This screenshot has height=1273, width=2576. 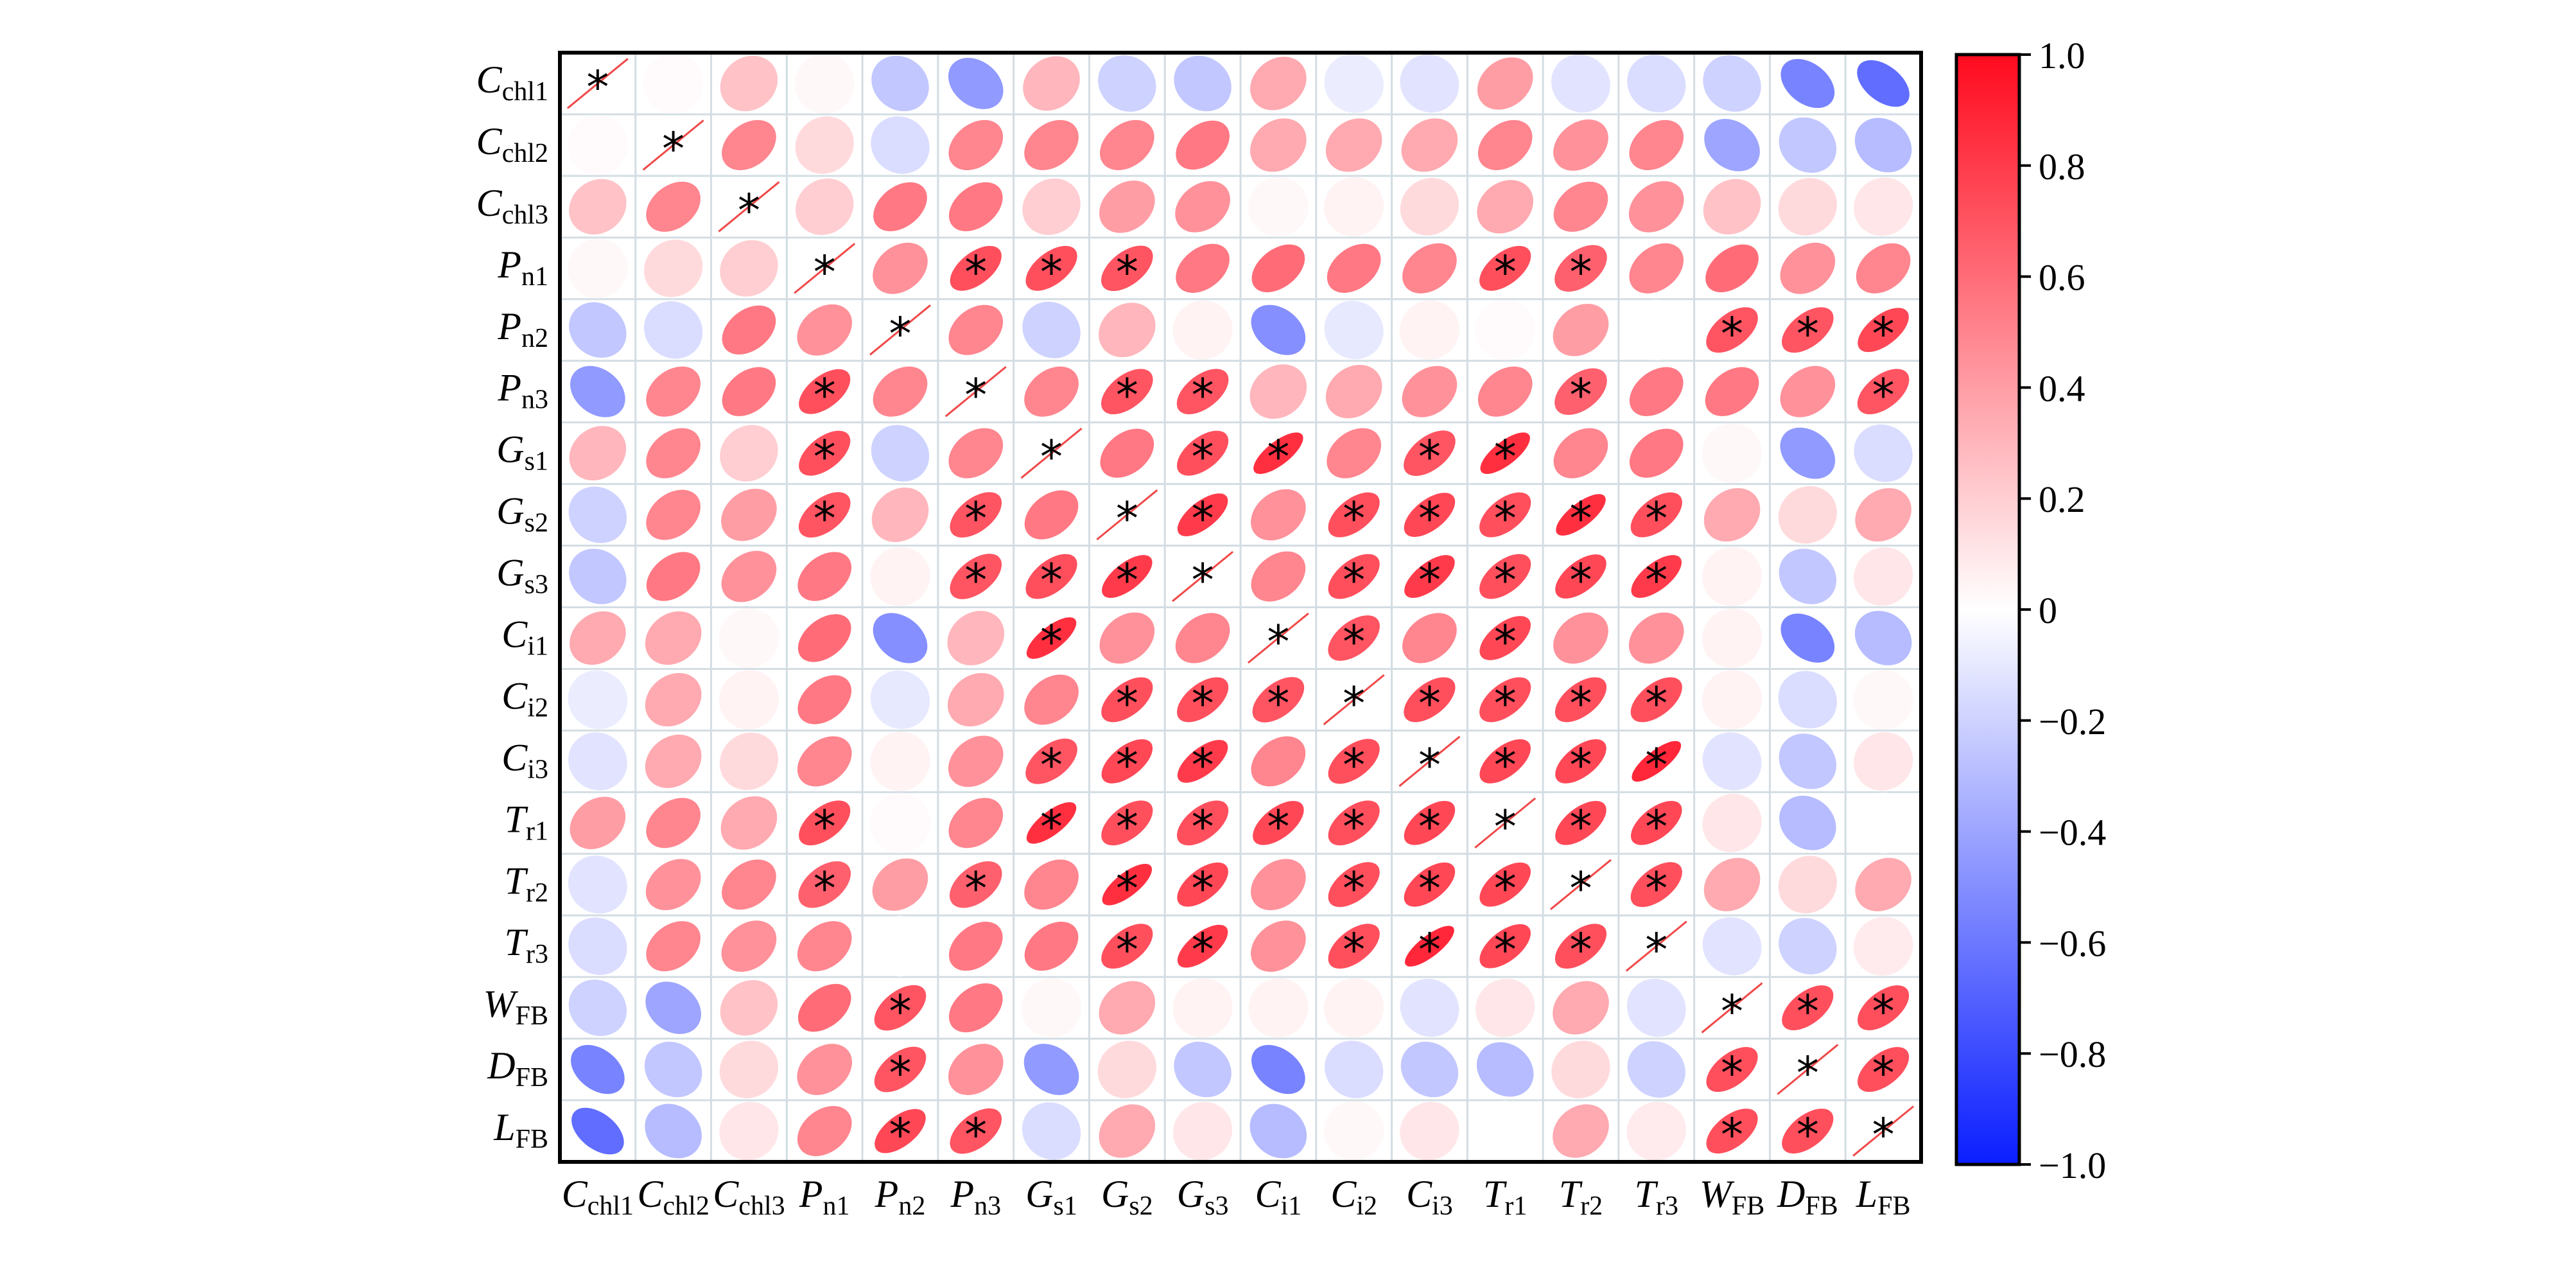 I want to click on row-label: WFB, so click(x=515, y=1007).